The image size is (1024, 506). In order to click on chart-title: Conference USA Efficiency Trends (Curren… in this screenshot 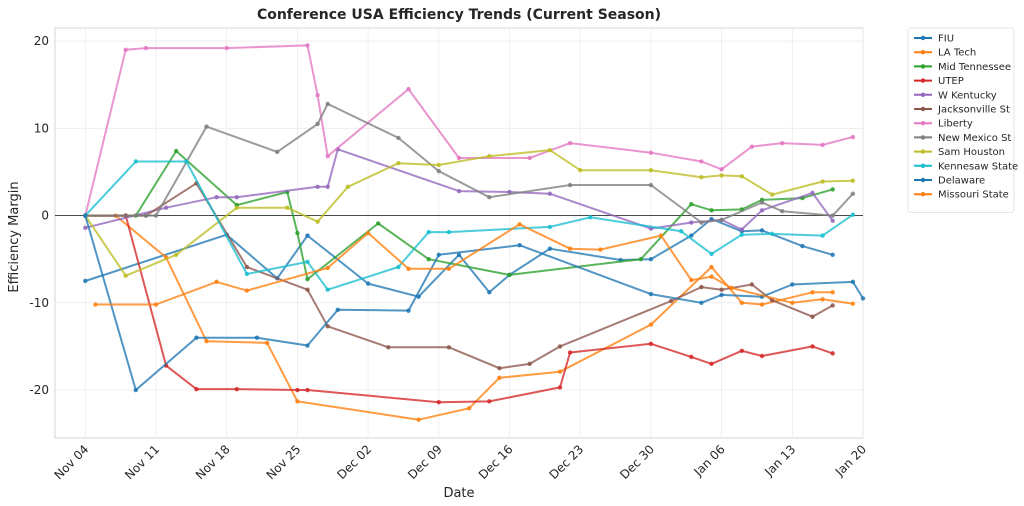, I will do `click(459, 15)`.